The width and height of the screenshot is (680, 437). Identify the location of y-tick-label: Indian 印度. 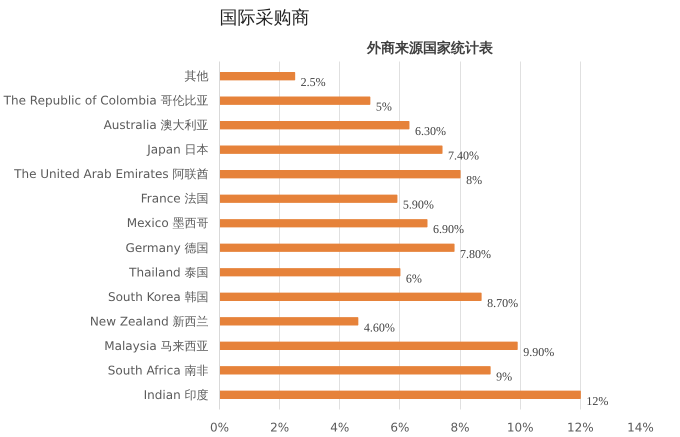
(176, 395).